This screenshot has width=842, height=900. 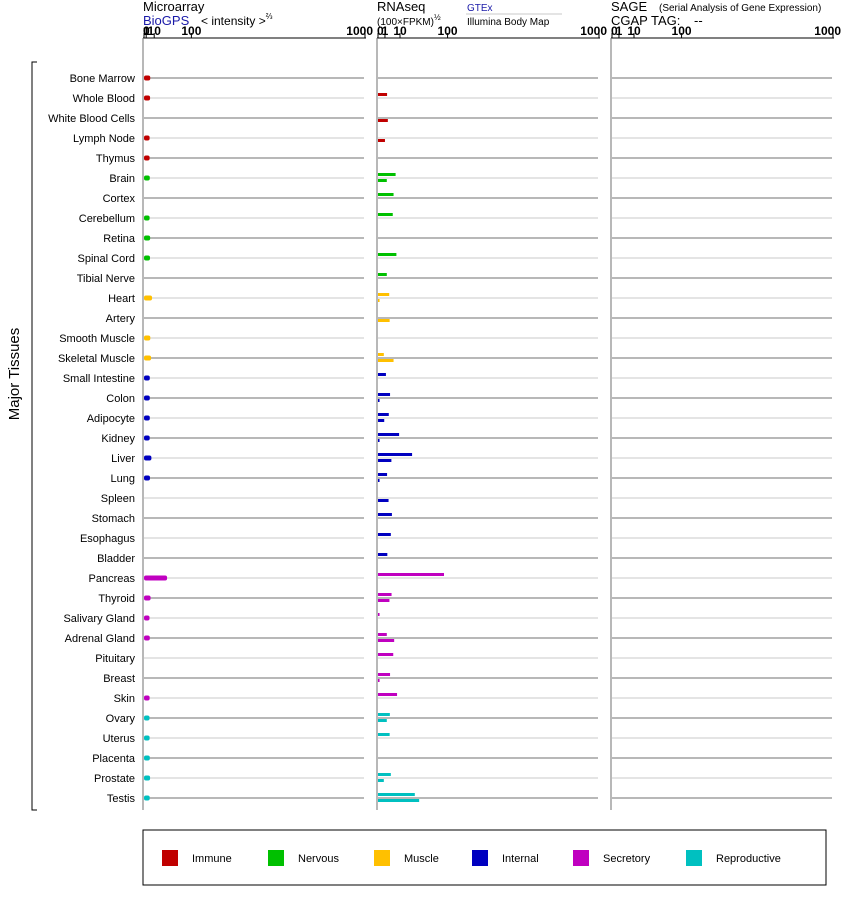 What do you see at coordinates (123, 479) in the screenshot?
I see `tissue-label: Lung` at bounding box center [123, 479].